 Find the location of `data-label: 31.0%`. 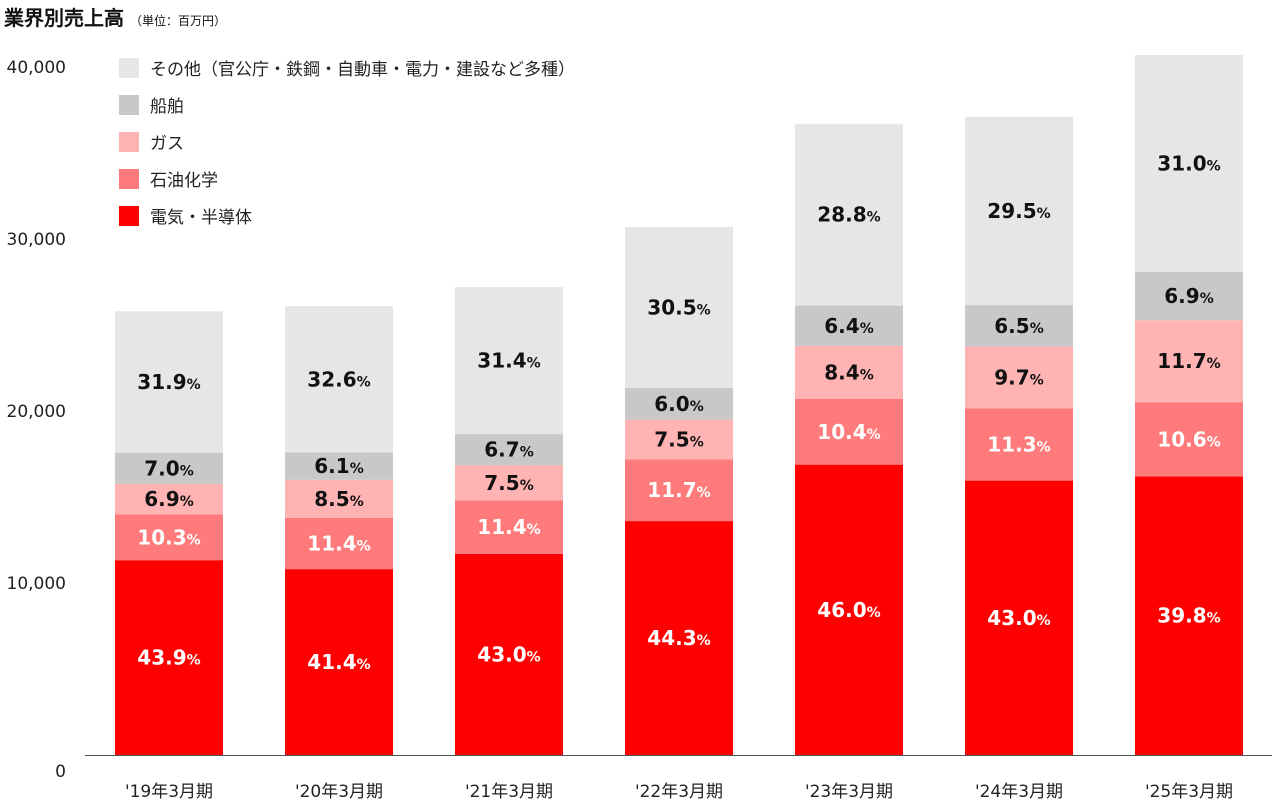

data-label: 31.0% is located at coordinates (1188, 163).